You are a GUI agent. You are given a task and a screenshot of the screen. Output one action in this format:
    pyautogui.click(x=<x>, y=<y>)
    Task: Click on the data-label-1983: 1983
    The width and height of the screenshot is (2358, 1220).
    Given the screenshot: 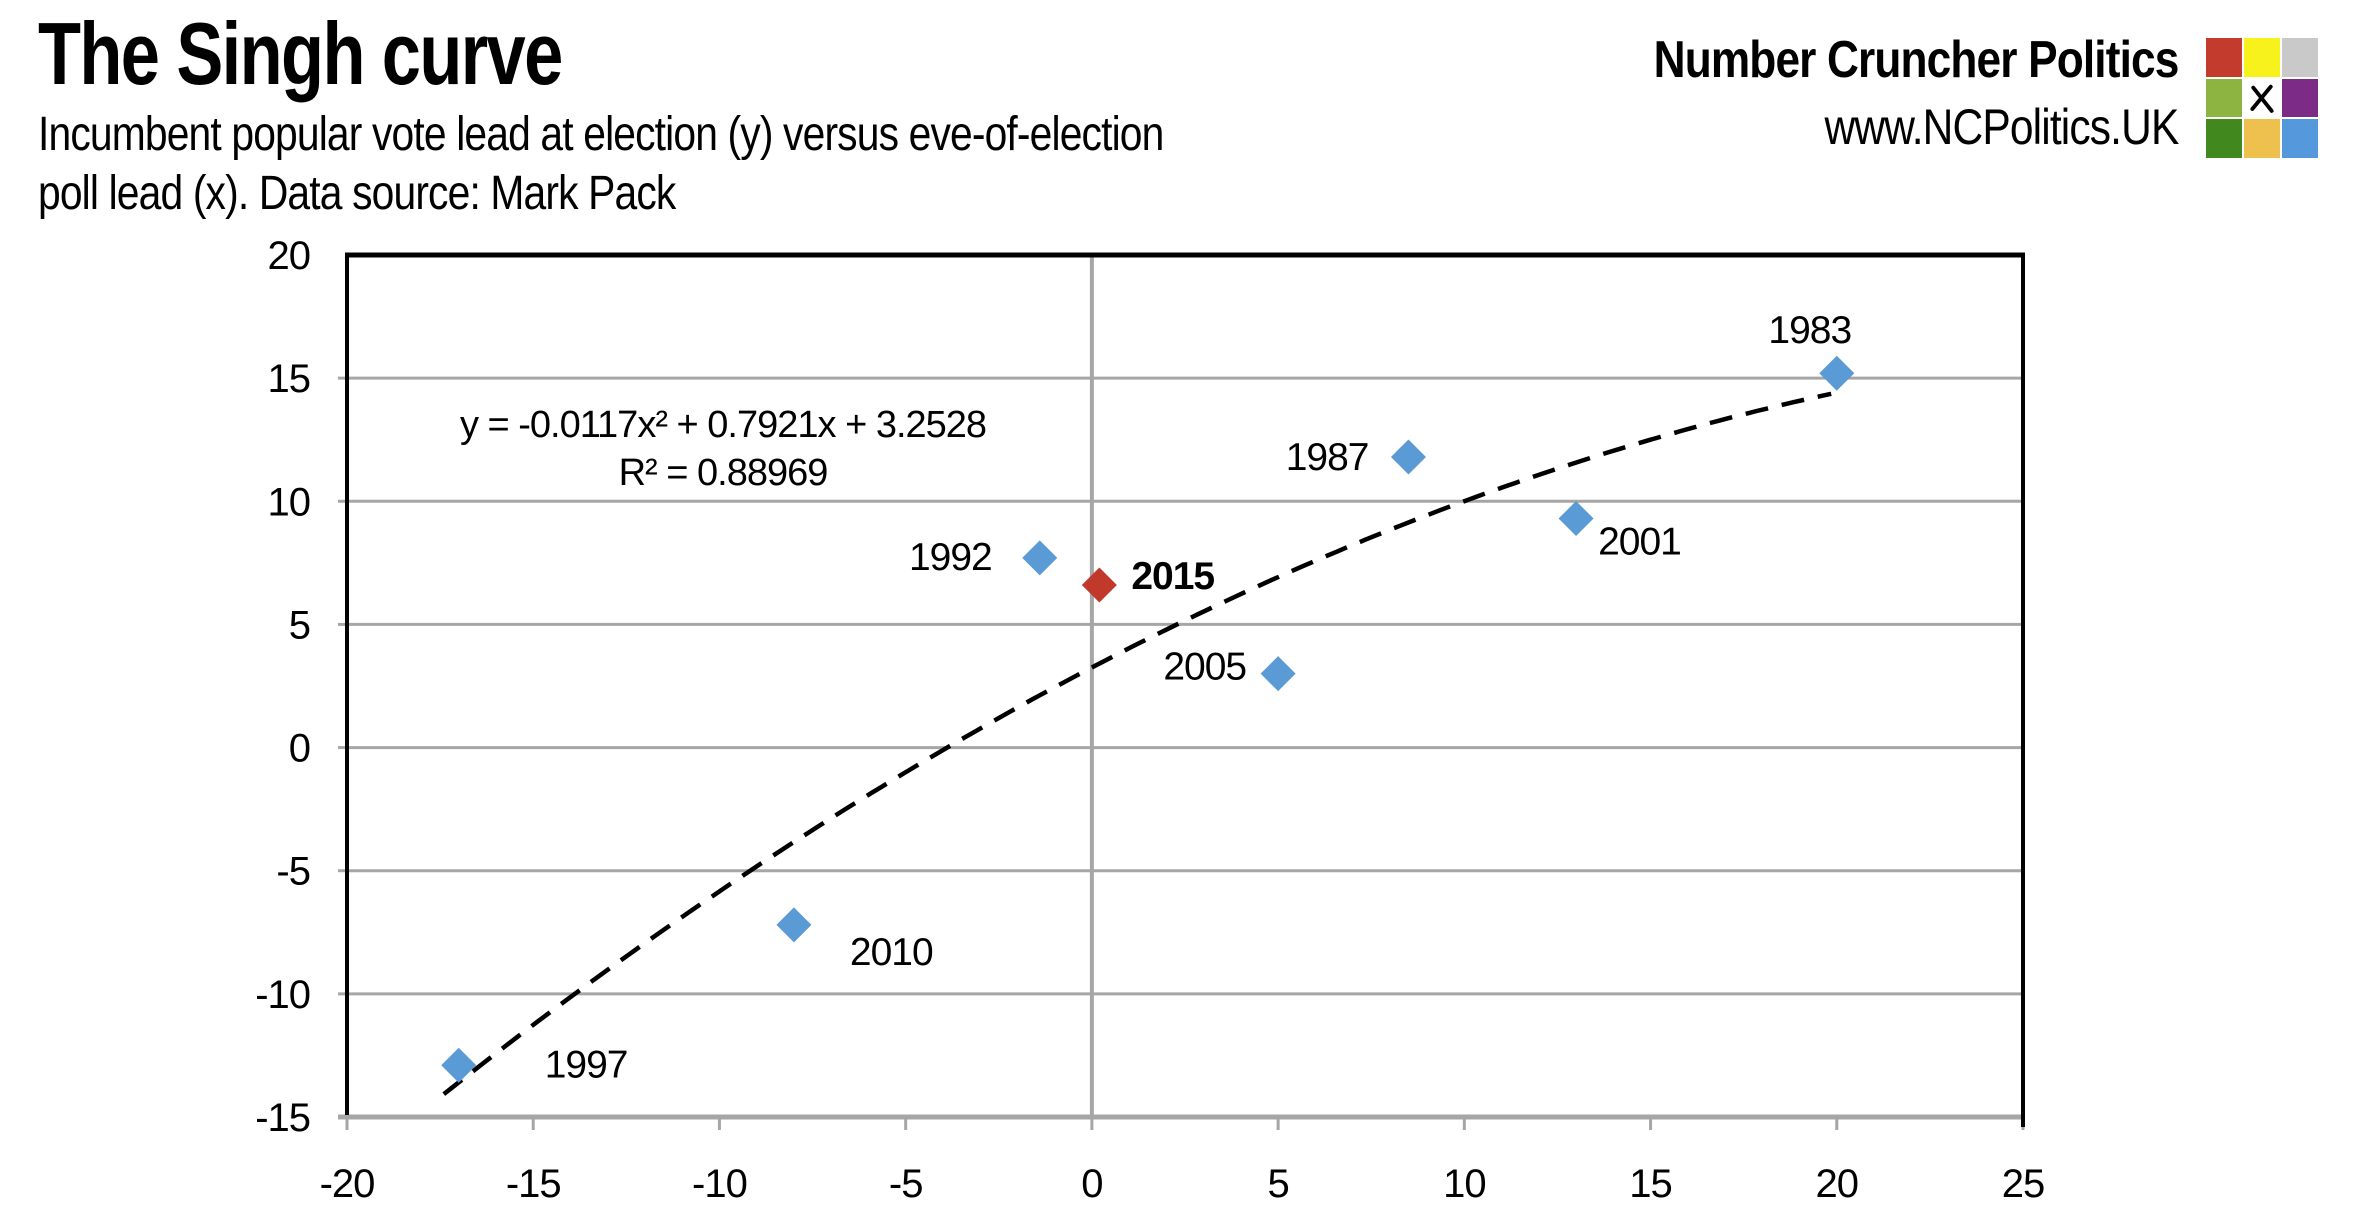 What is the action you would take?
    pyautogui.click(x=1809, y=330)
    